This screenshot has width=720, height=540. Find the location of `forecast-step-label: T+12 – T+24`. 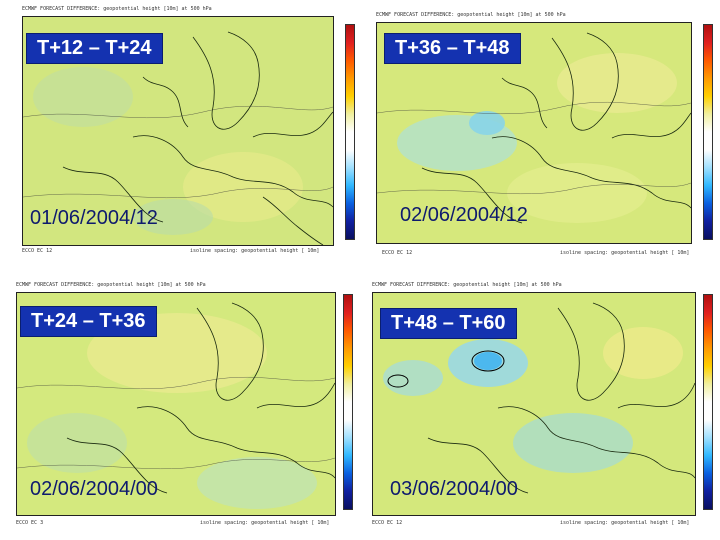

forecast-step-label: T+12 – T+24 is located at coordinates (94, 48).